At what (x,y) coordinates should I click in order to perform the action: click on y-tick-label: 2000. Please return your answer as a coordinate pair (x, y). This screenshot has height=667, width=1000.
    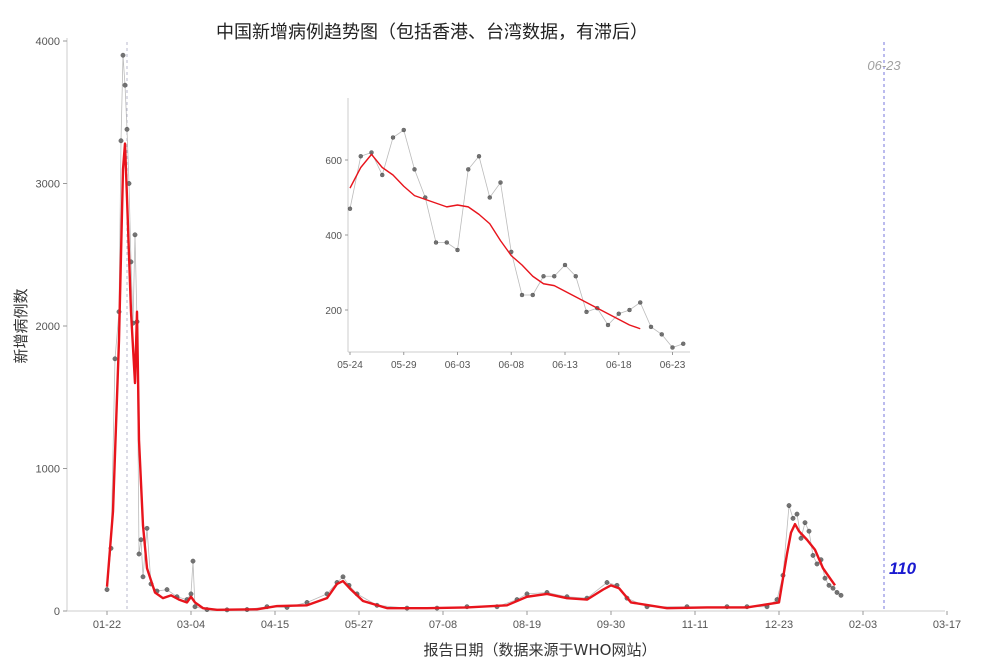
    Looking at the image, I should click on (48, 327).